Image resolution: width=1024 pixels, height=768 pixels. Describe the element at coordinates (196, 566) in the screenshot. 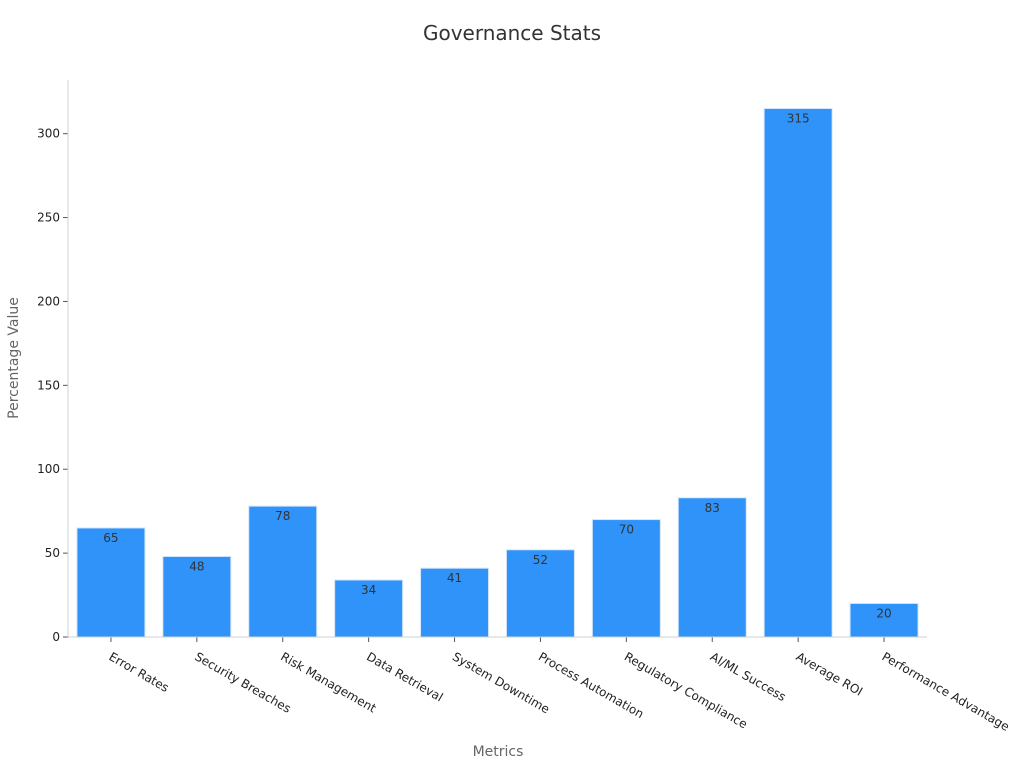

I see `bar-value-label: 48` at that location.